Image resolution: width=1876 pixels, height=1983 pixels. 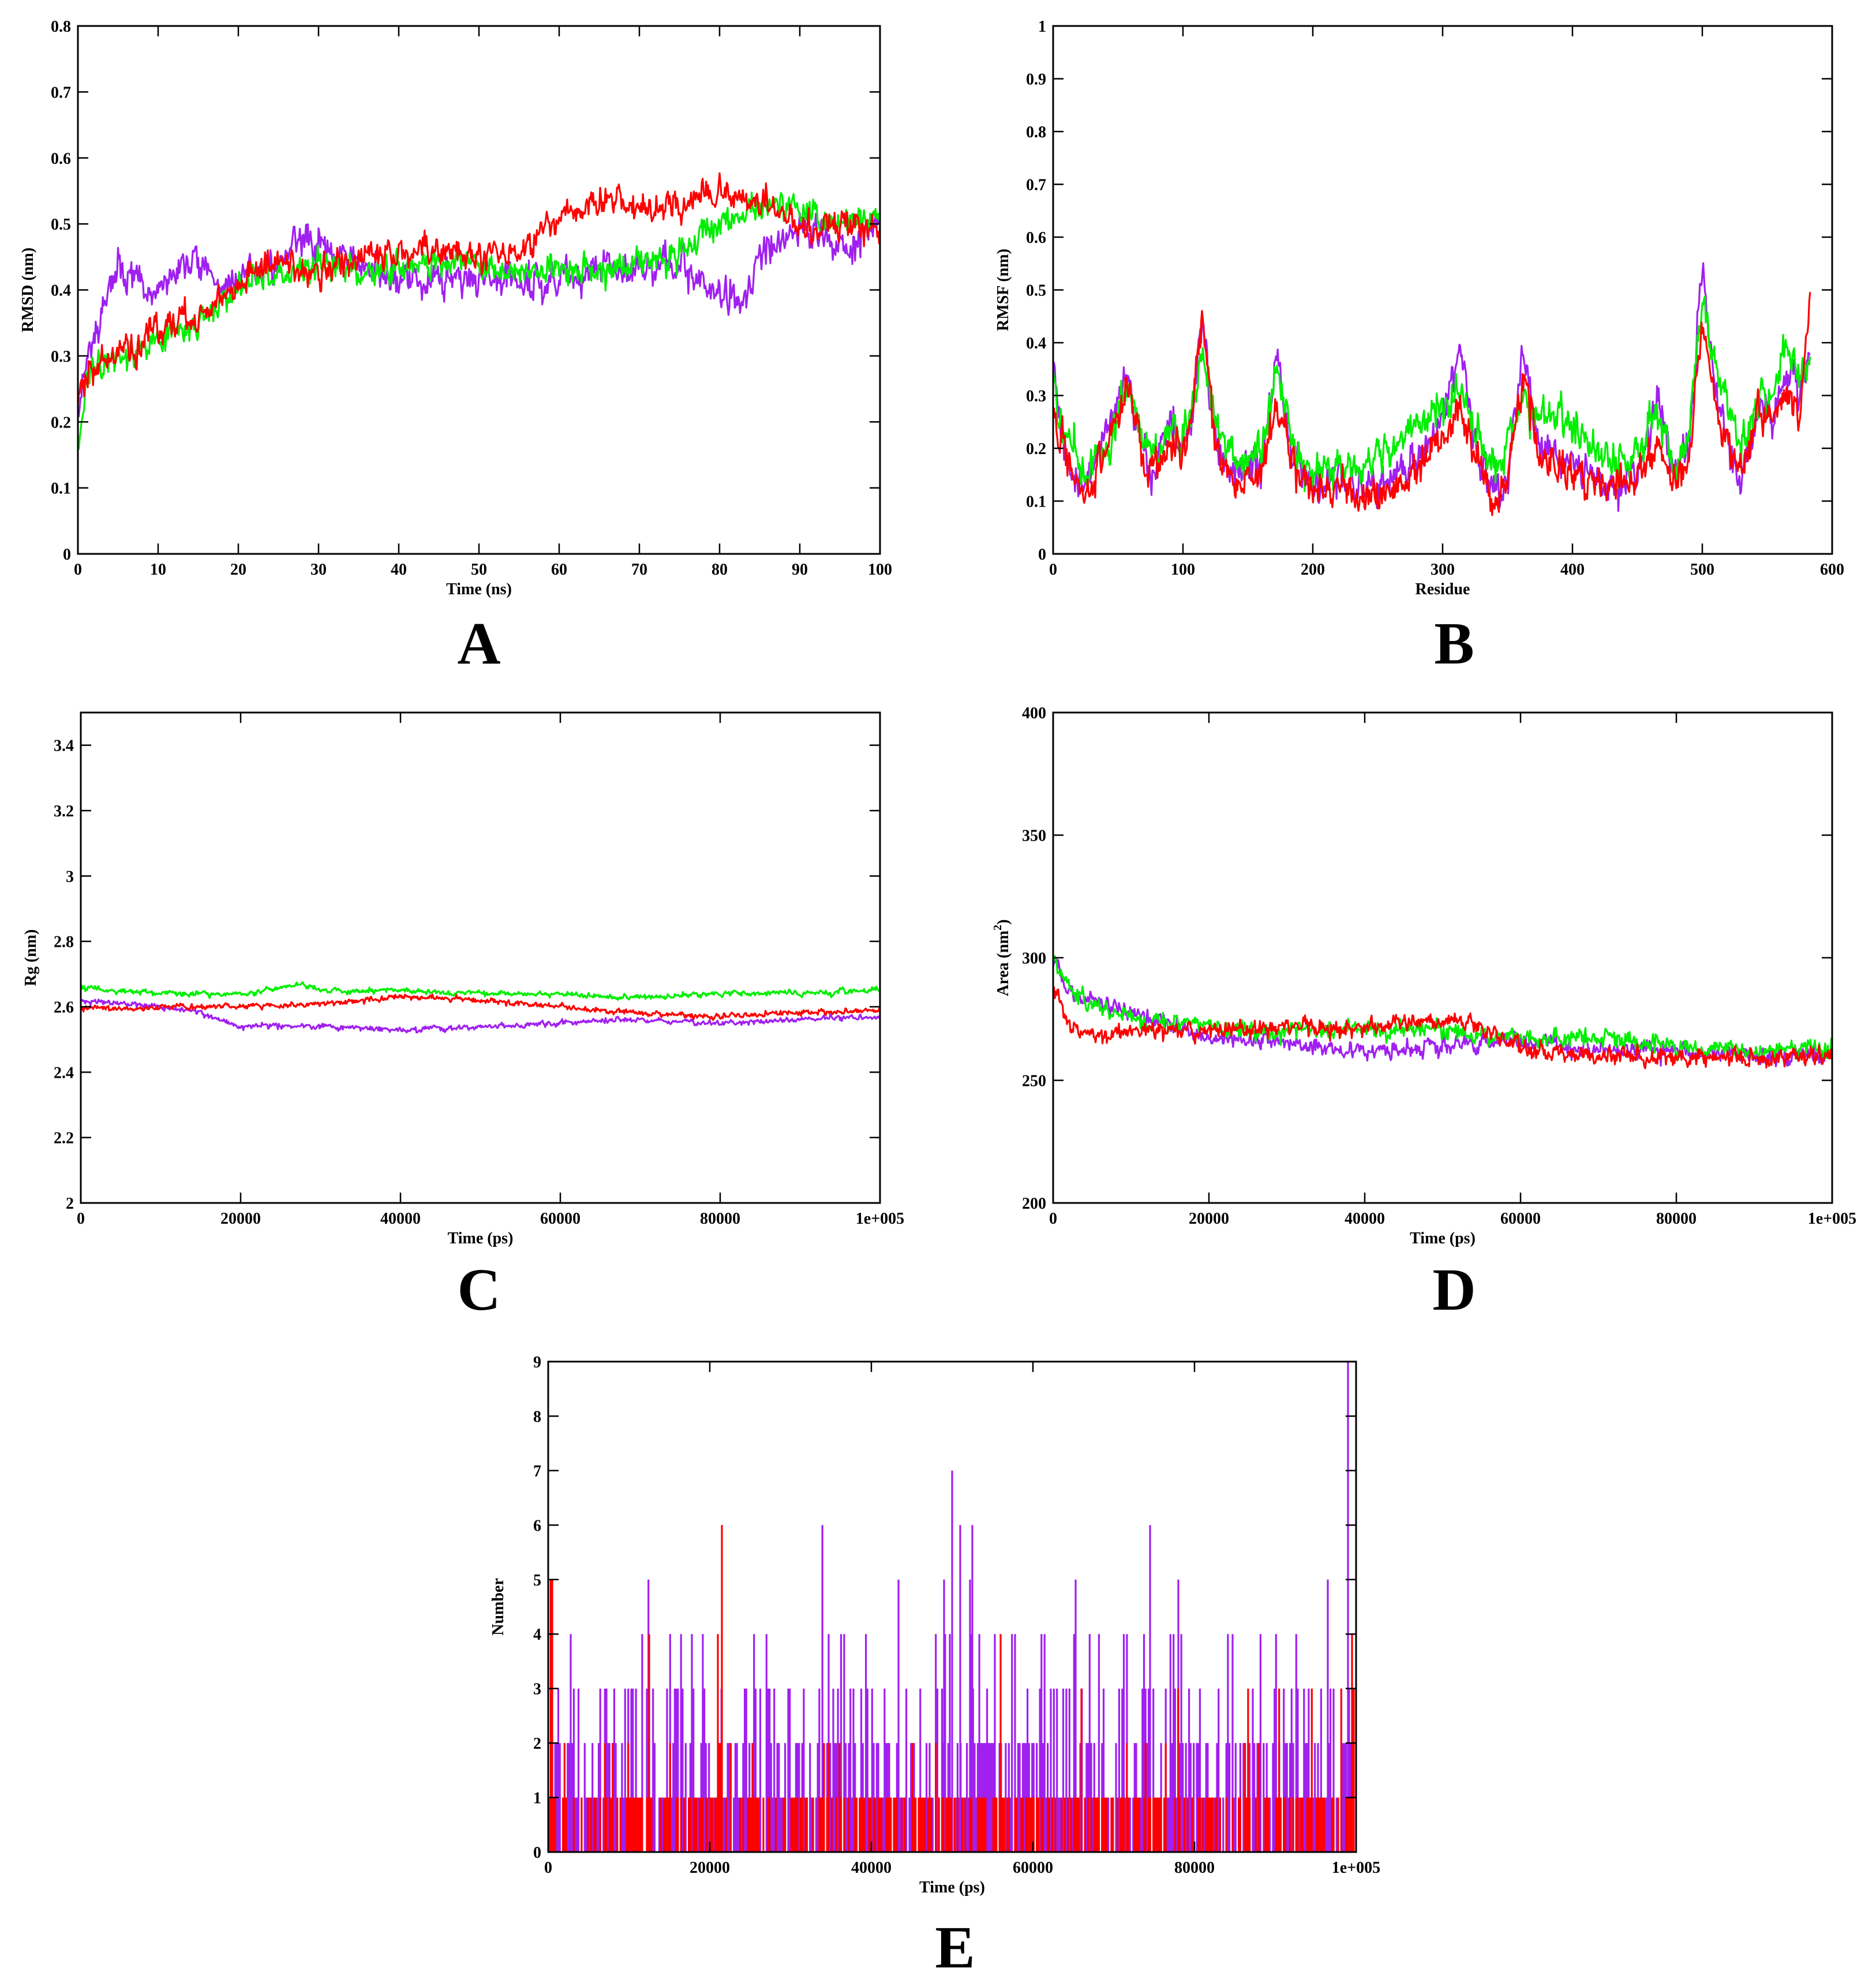 I want to click on chart-e-ylabel-text: Number, so click(x=498, y=1607).